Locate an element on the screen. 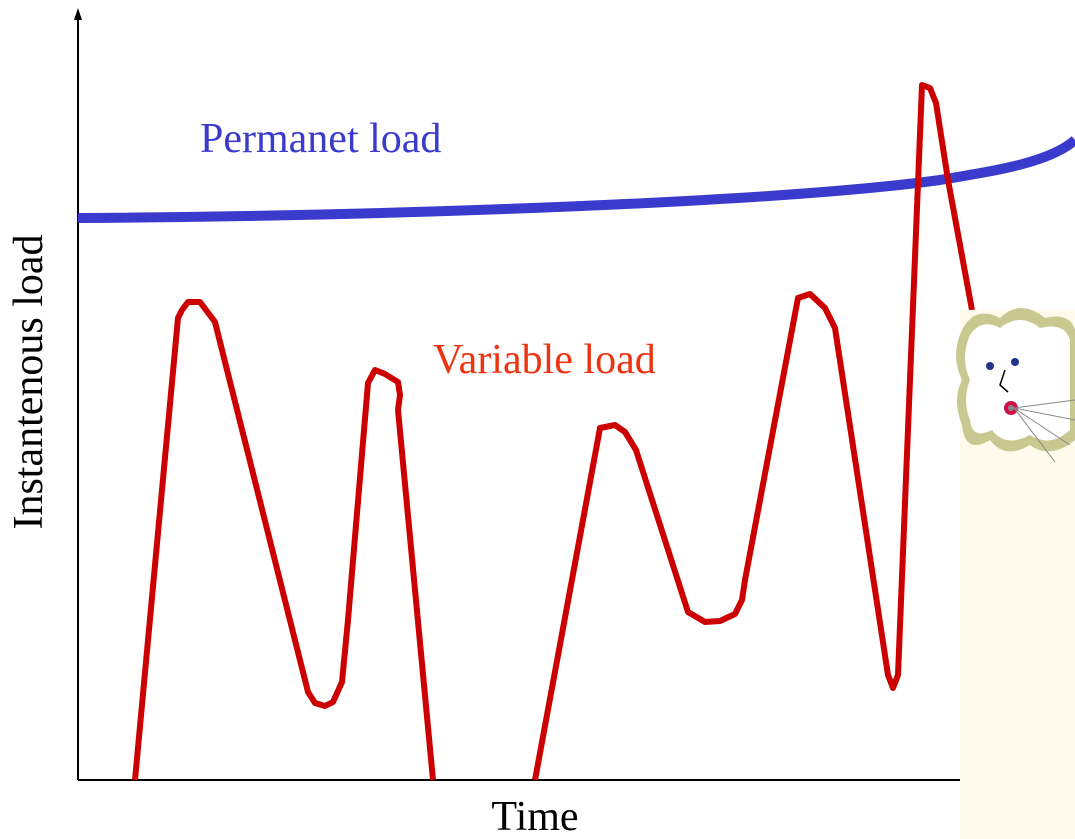 Image resolution: width=1075 pixels, height=839 pixels. cartoon-face is located at coordinates (1015, 385).